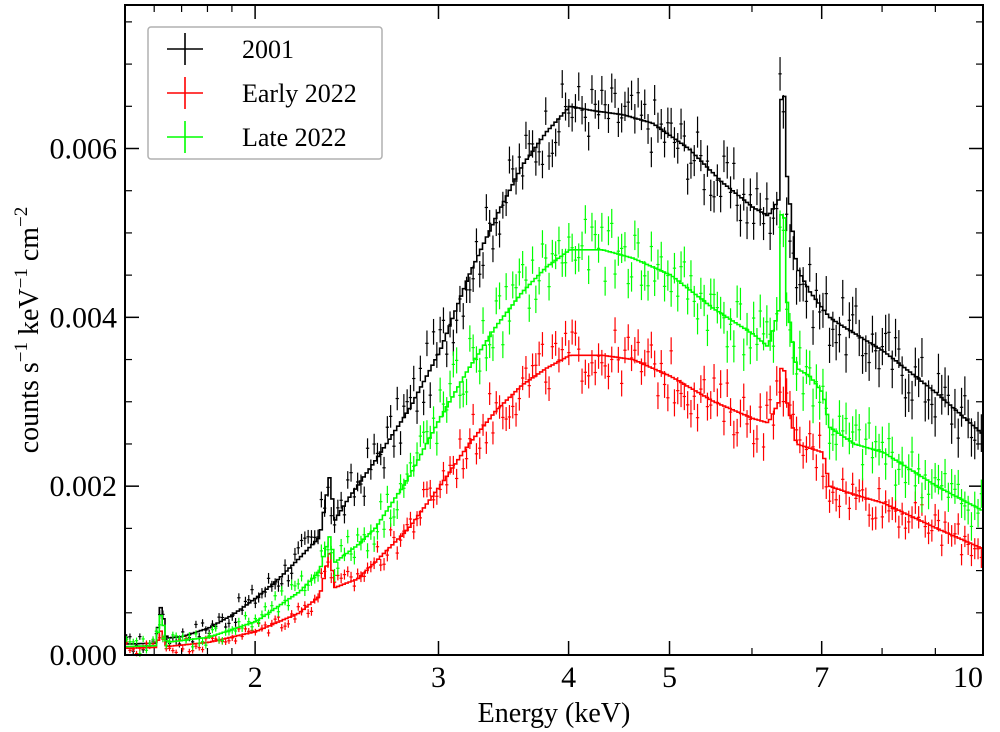 The width and height of the screenshot is (1000, 732). Describe the element at coordinates (84, 486) in the screenshot. I see `y-tick-label: 0.002` at that location.